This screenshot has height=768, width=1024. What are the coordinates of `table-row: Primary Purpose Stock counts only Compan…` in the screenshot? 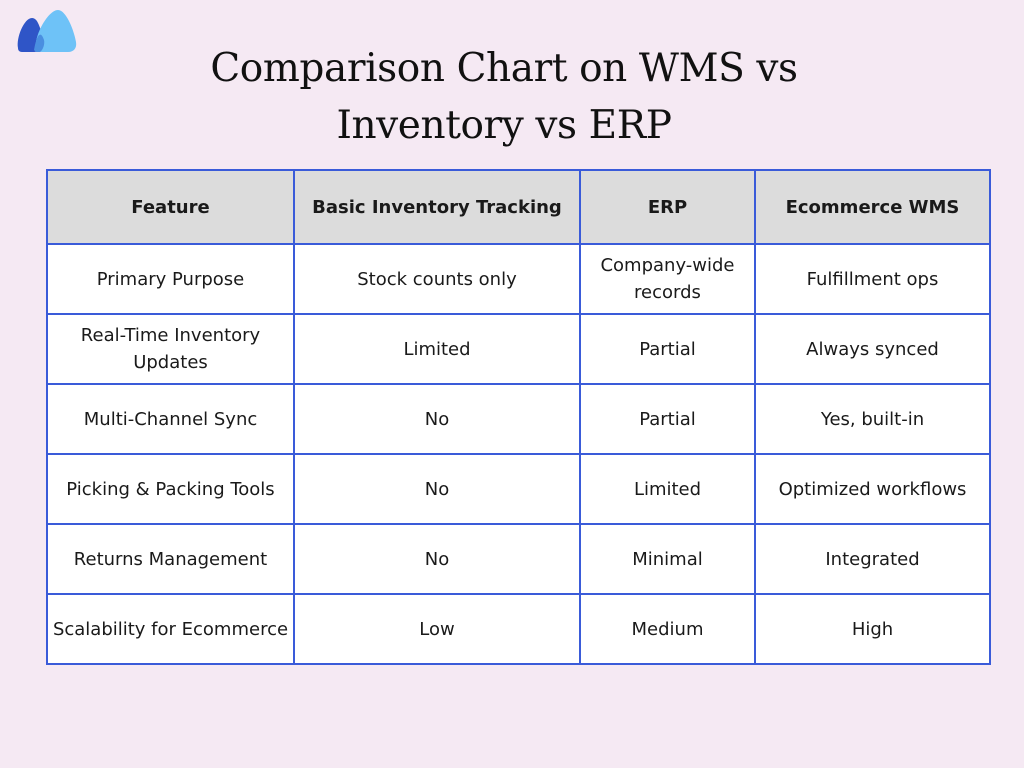 It's located at (518, 279).